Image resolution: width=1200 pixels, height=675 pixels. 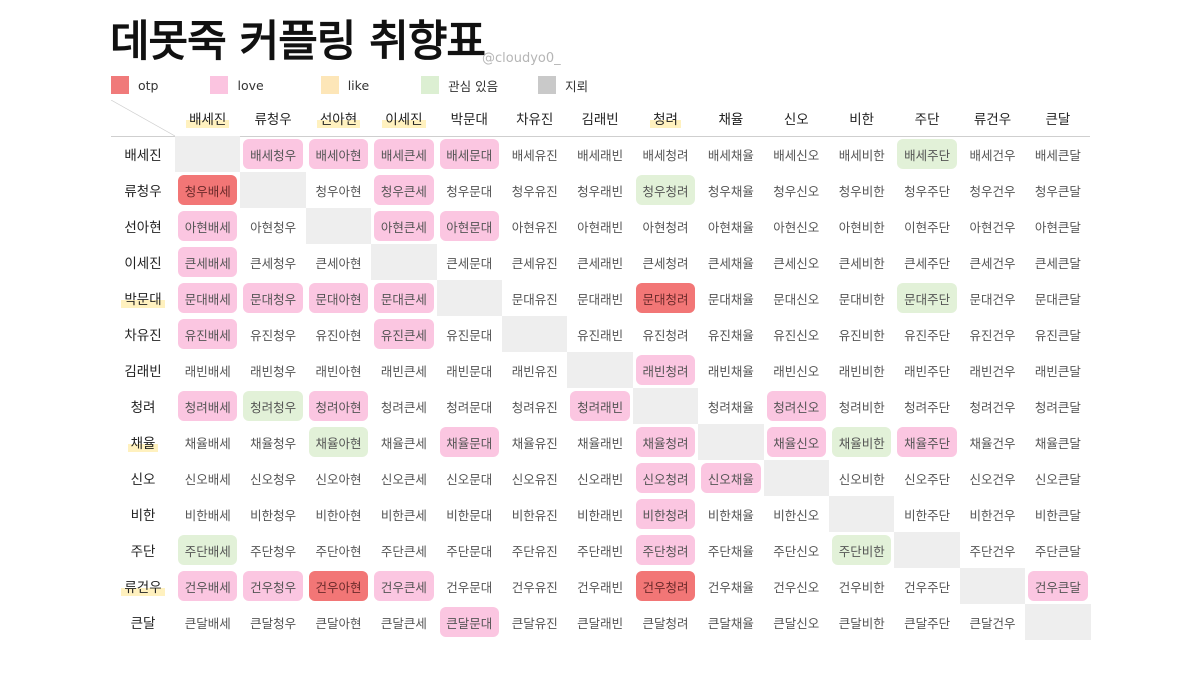 What do you see at coordinates (338, 442) in the screenshot?
I see `pairing-cell: 채율아현` at bounding box center [338, 442].